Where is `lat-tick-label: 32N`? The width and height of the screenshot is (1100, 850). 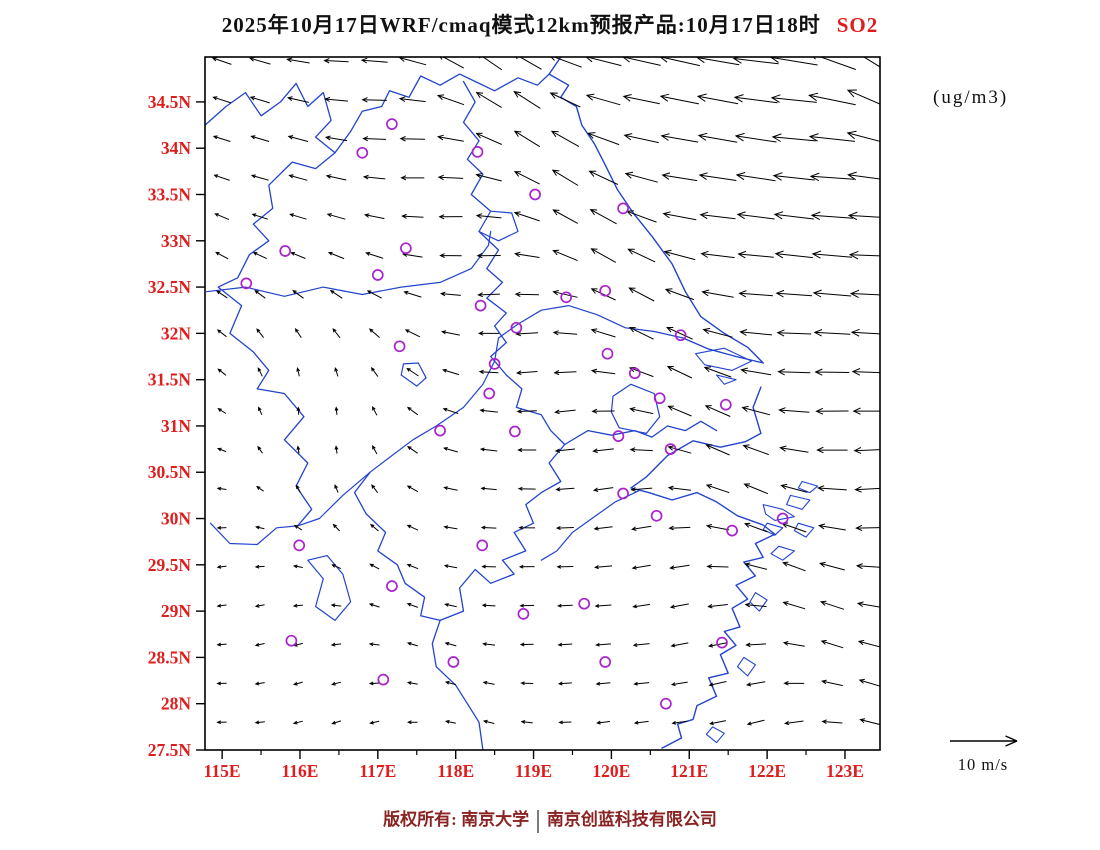 lat-tick-label: 32N is located at coordinates (176, 333).